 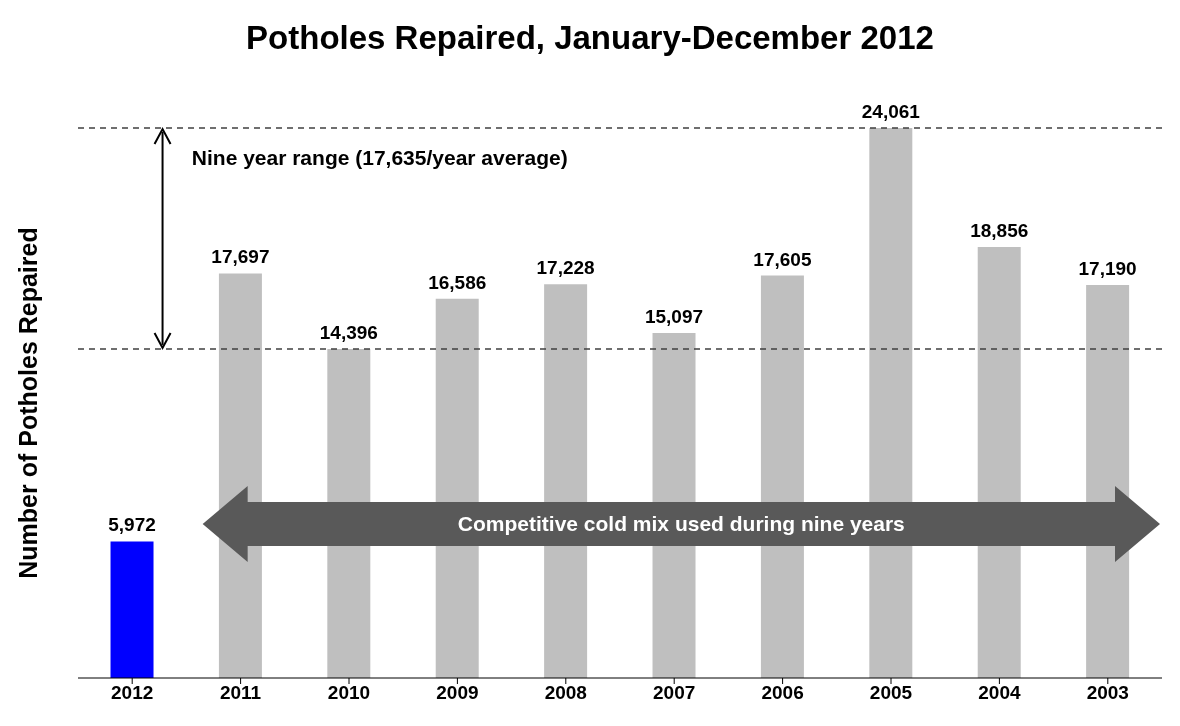 What do you see at coordinates (132, 525) in the screenshot?
I see `data-label: 5,972` at bounding box center [132, 525].